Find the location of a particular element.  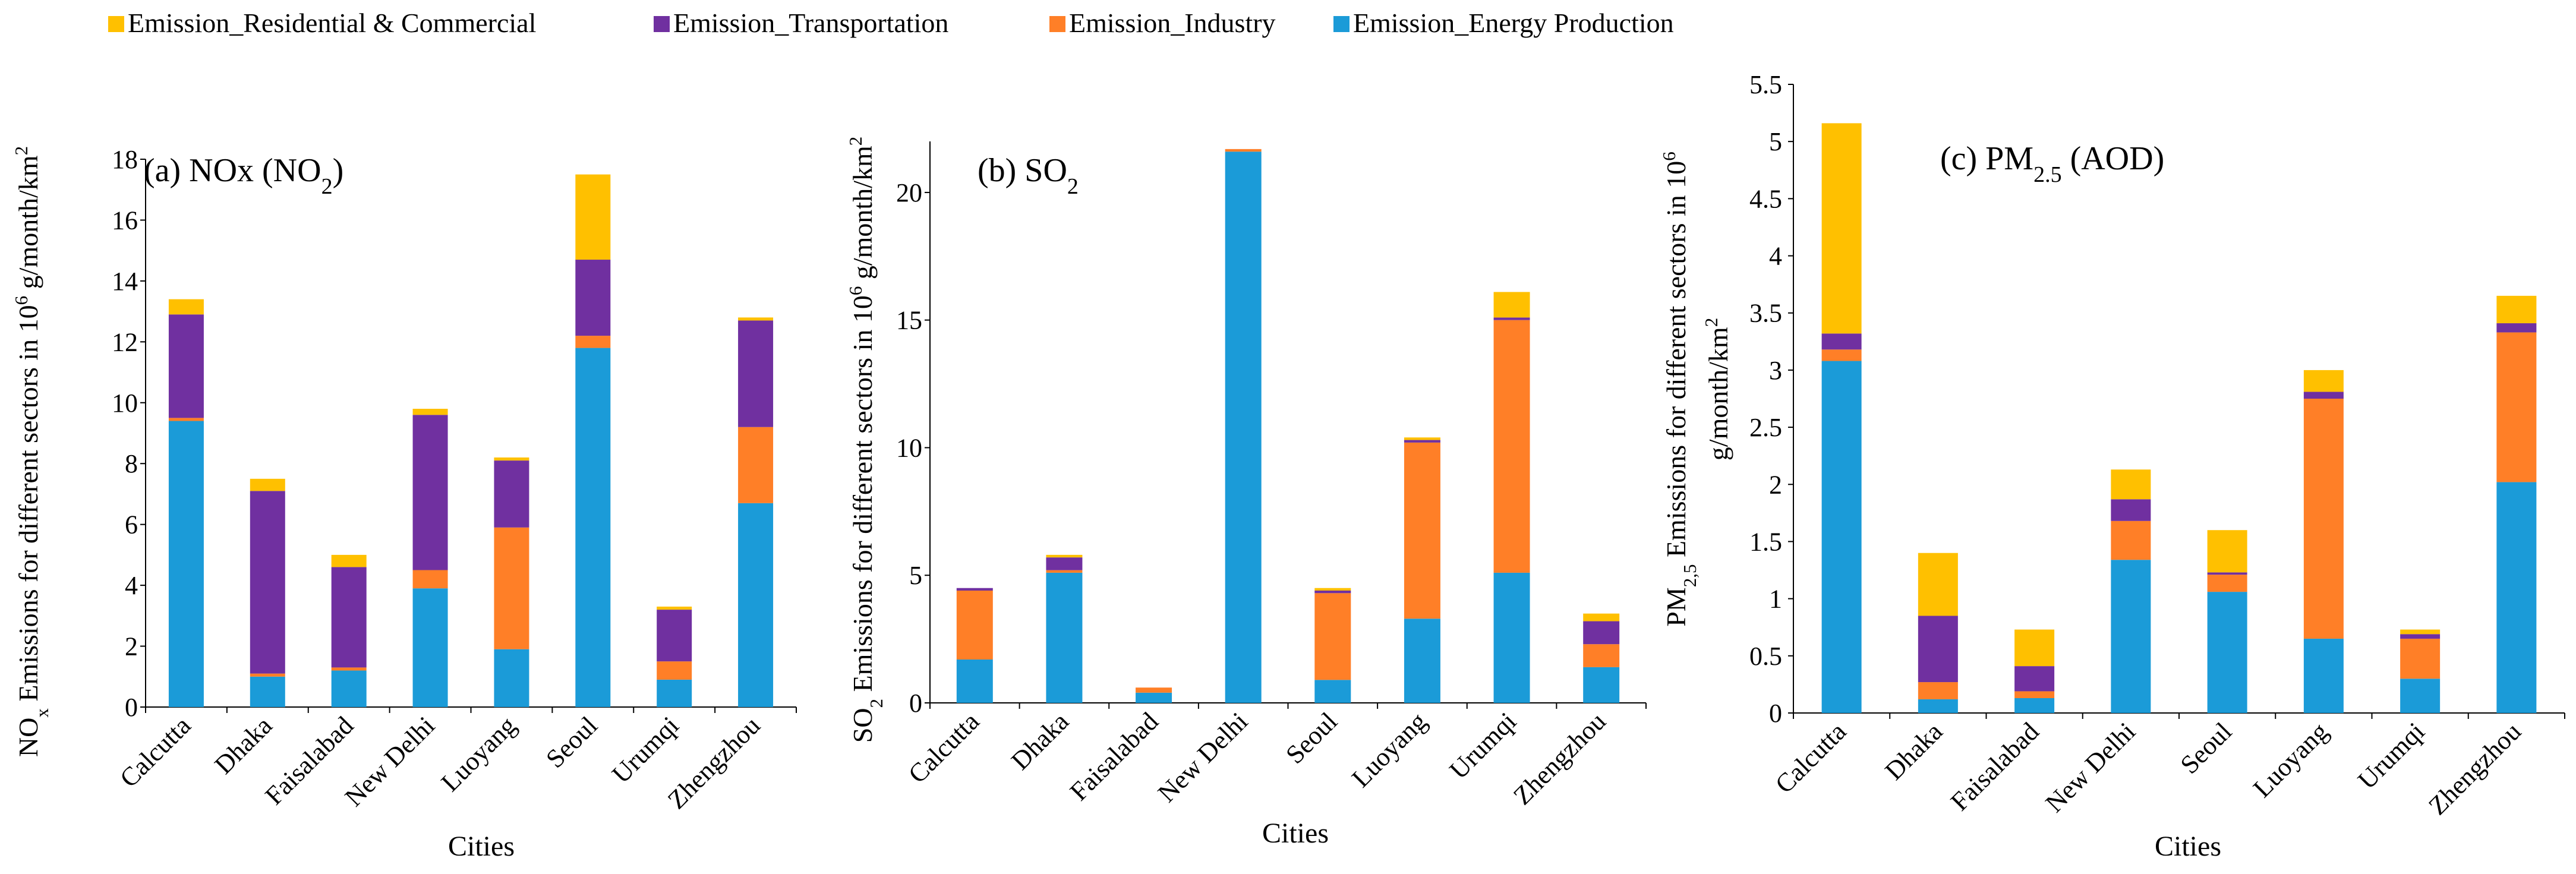

chart-b-bar-calcutta-ind is located at coordinates (975, 626).